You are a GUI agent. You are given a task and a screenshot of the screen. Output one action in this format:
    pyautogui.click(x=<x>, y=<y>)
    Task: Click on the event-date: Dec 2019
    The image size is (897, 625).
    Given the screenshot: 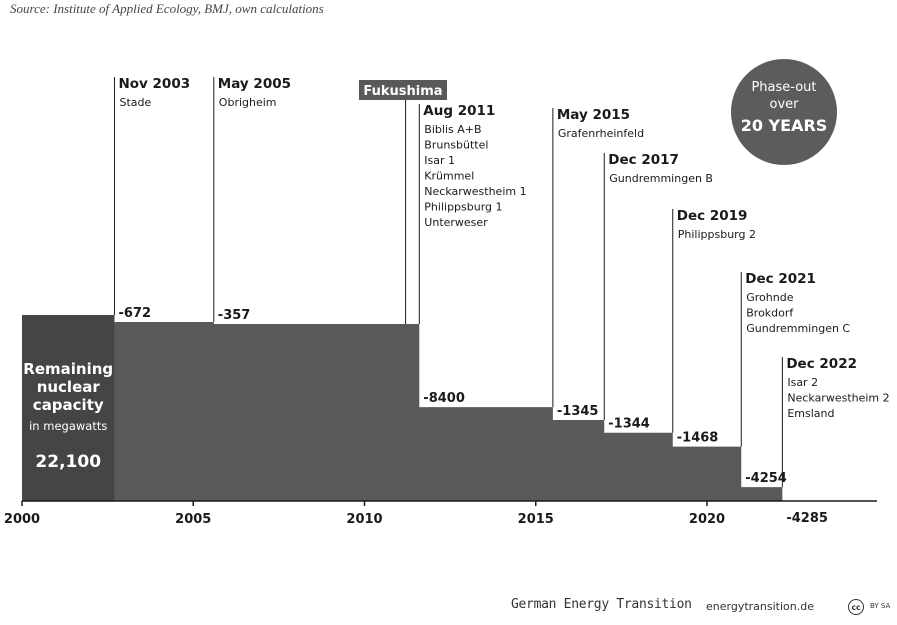 What is the action you would take?
    pyautogui.click(x=712, y=216)
    